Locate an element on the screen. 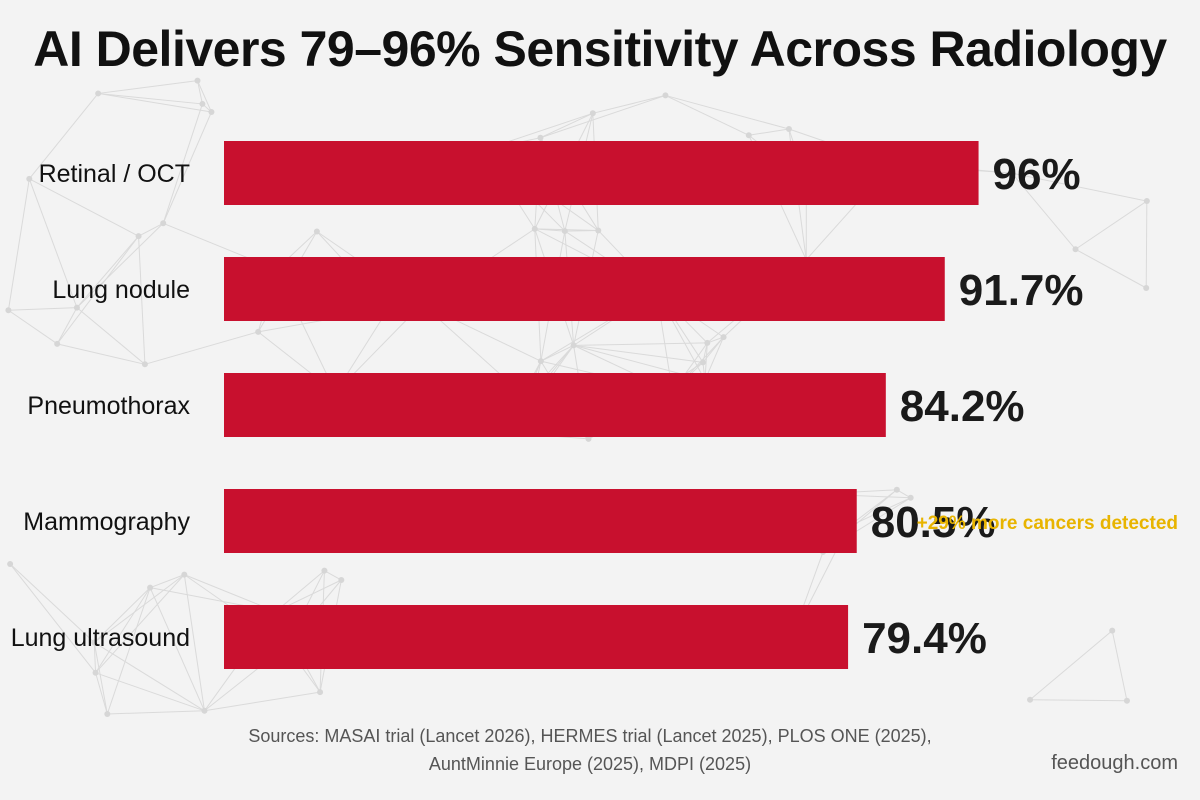 The image size is (1200, 800). value-label: 96% is located at coordinates (1037, 174).